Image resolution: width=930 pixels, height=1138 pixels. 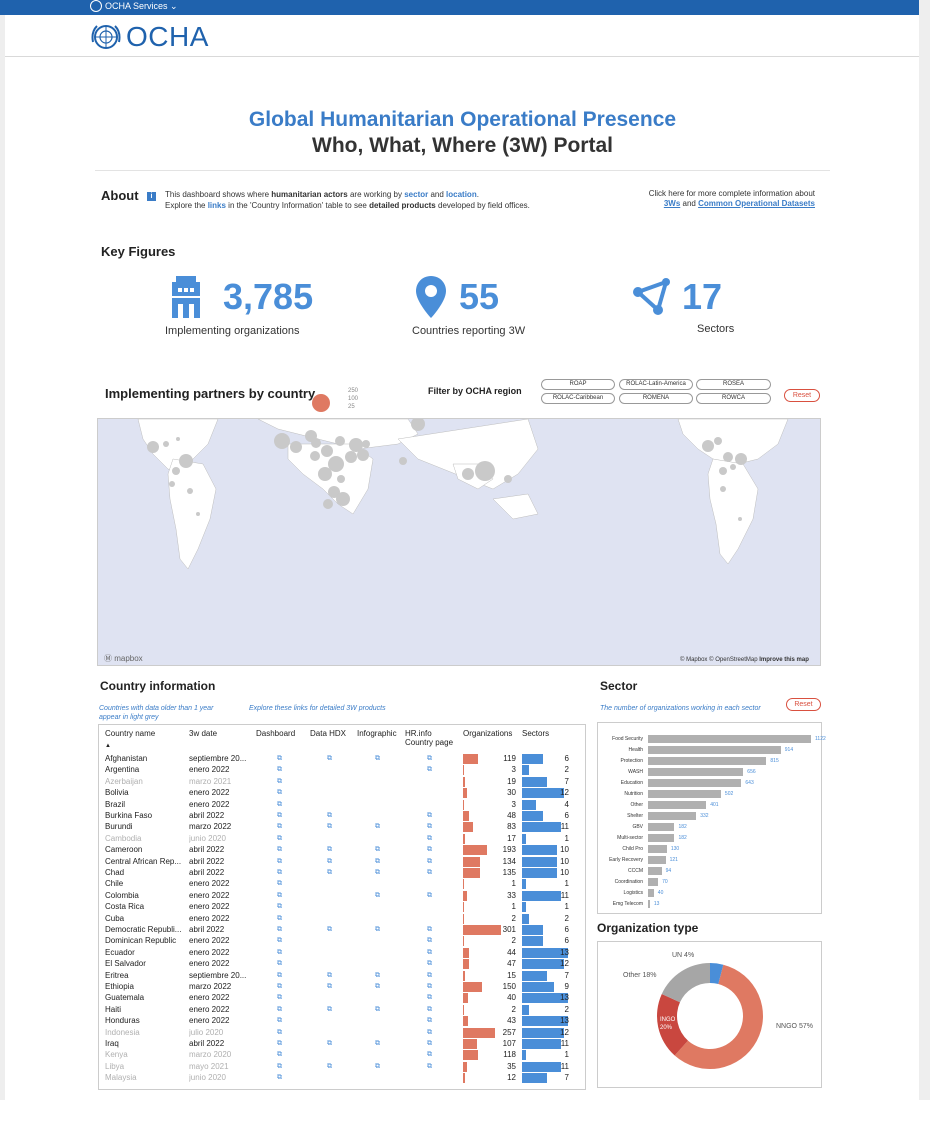 I want to click on col-header-country: Country name, so click(x=130, y=733).